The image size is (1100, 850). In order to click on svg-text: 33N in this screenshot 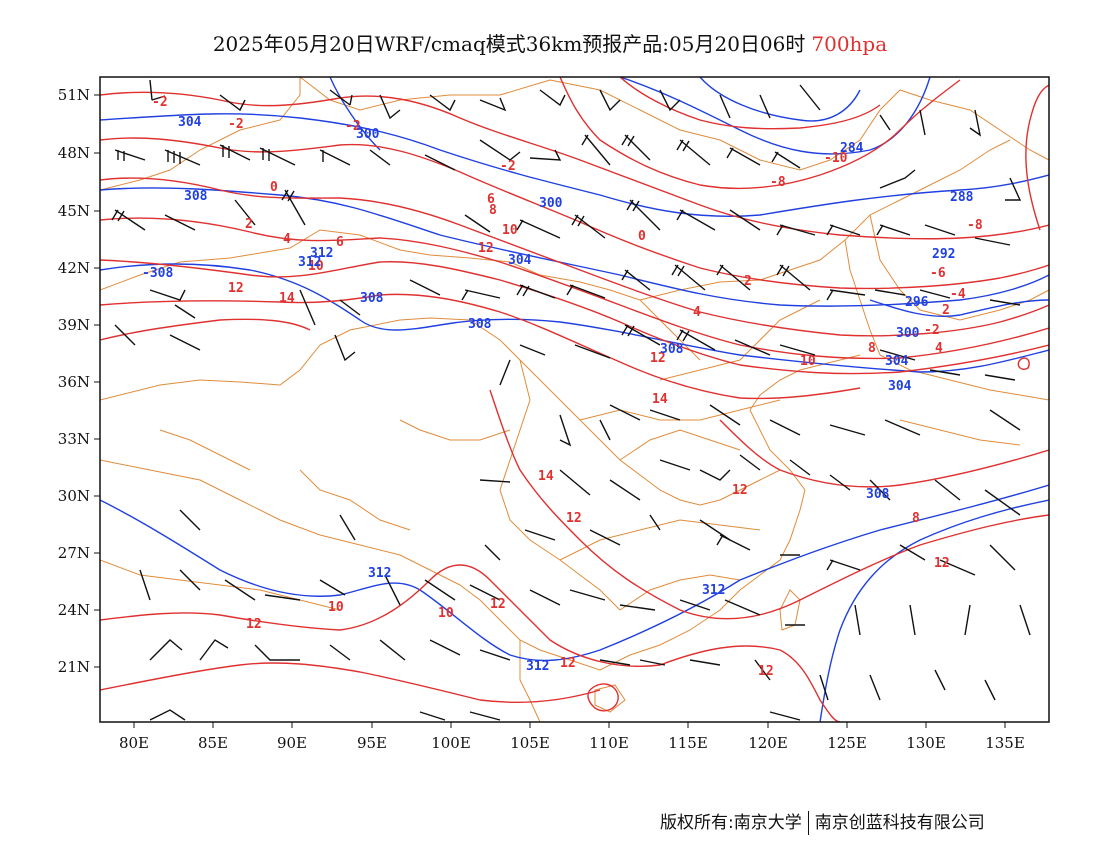, I will do `click(74, 439)`.